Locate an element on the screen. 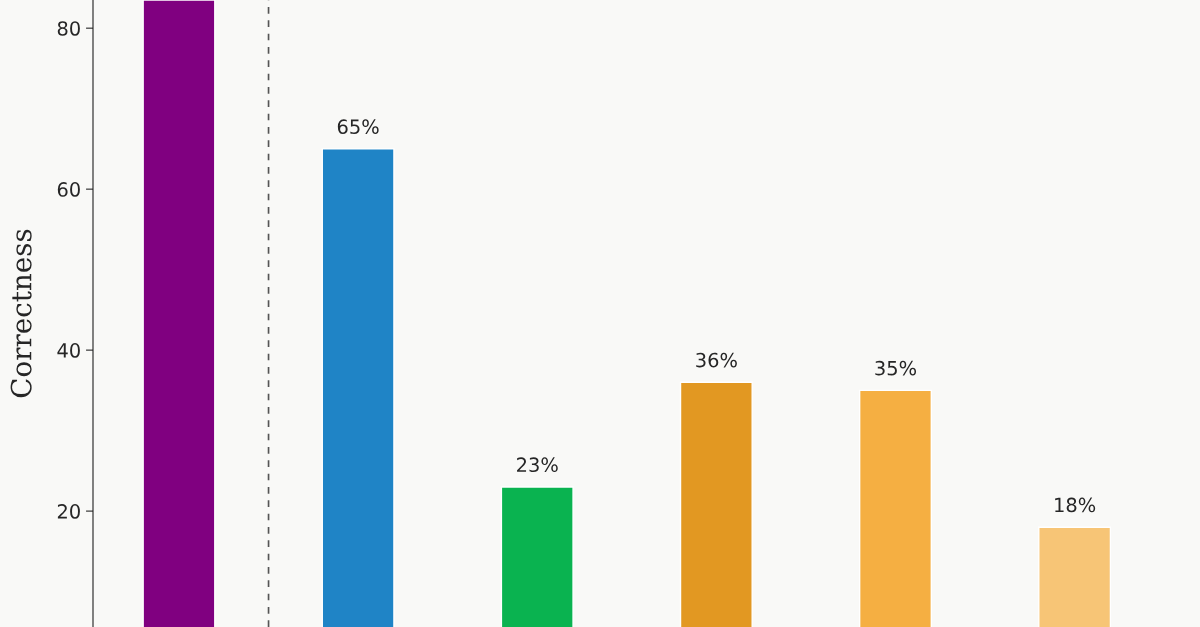  data-label: 23% is located at coordinates (537, 465).